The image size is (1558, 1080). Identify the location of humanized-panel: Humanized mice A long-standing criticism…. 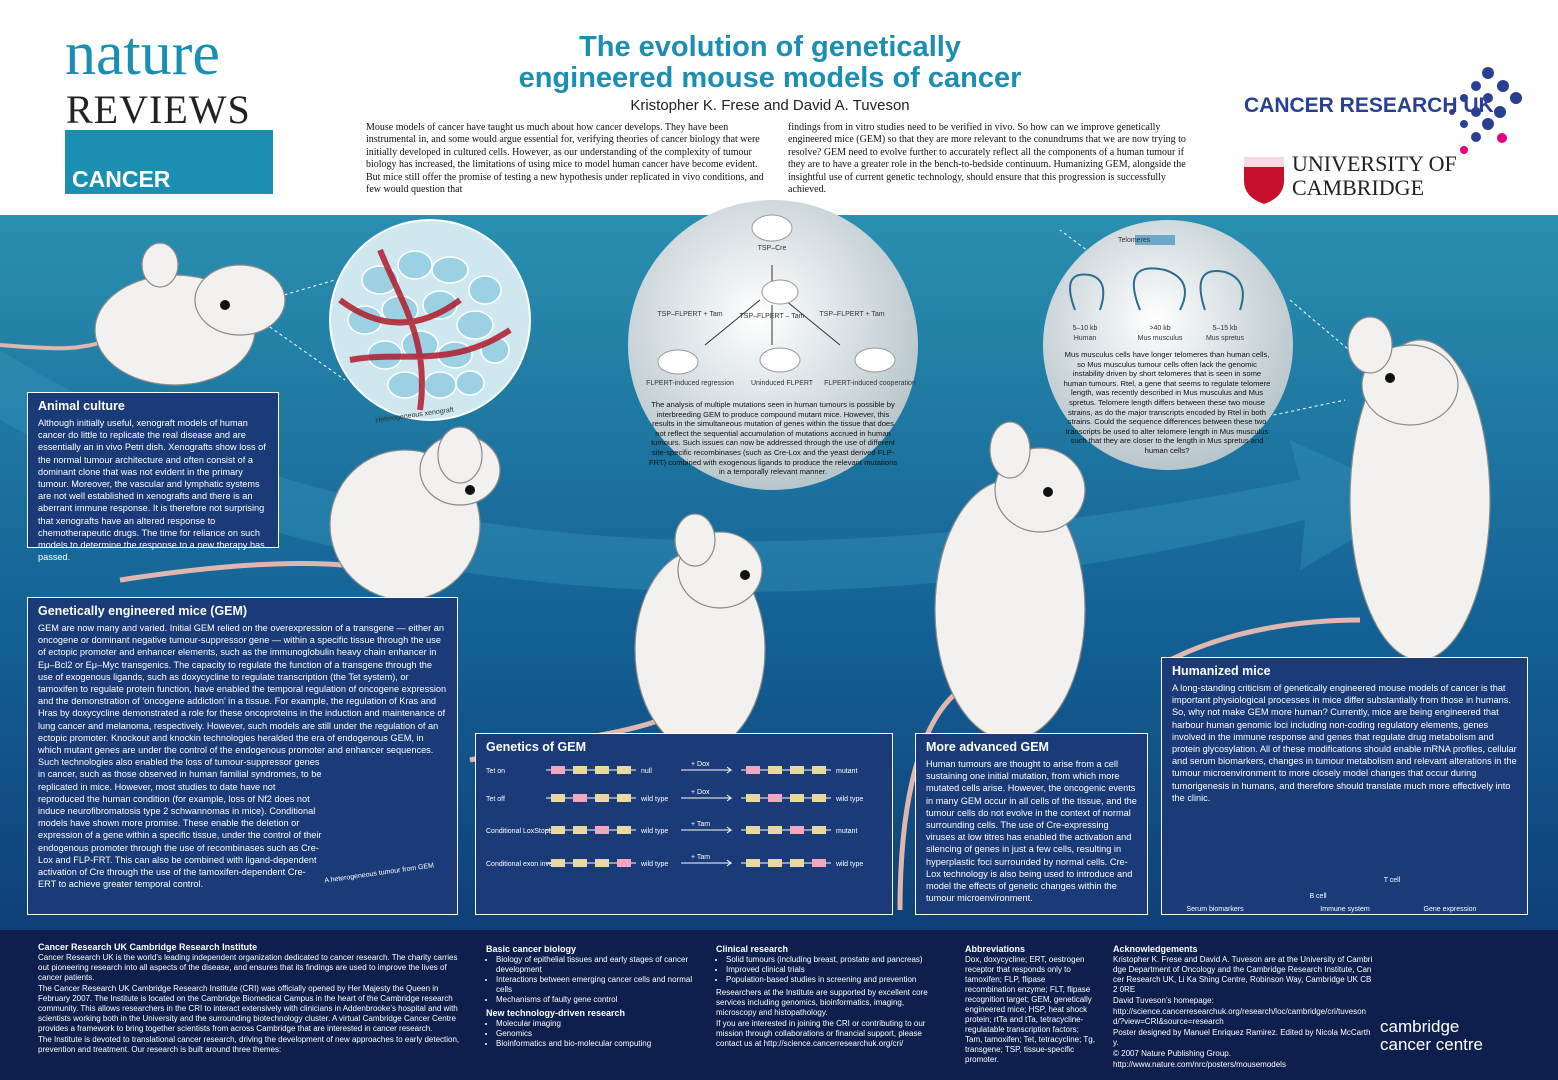
(1344, 786).